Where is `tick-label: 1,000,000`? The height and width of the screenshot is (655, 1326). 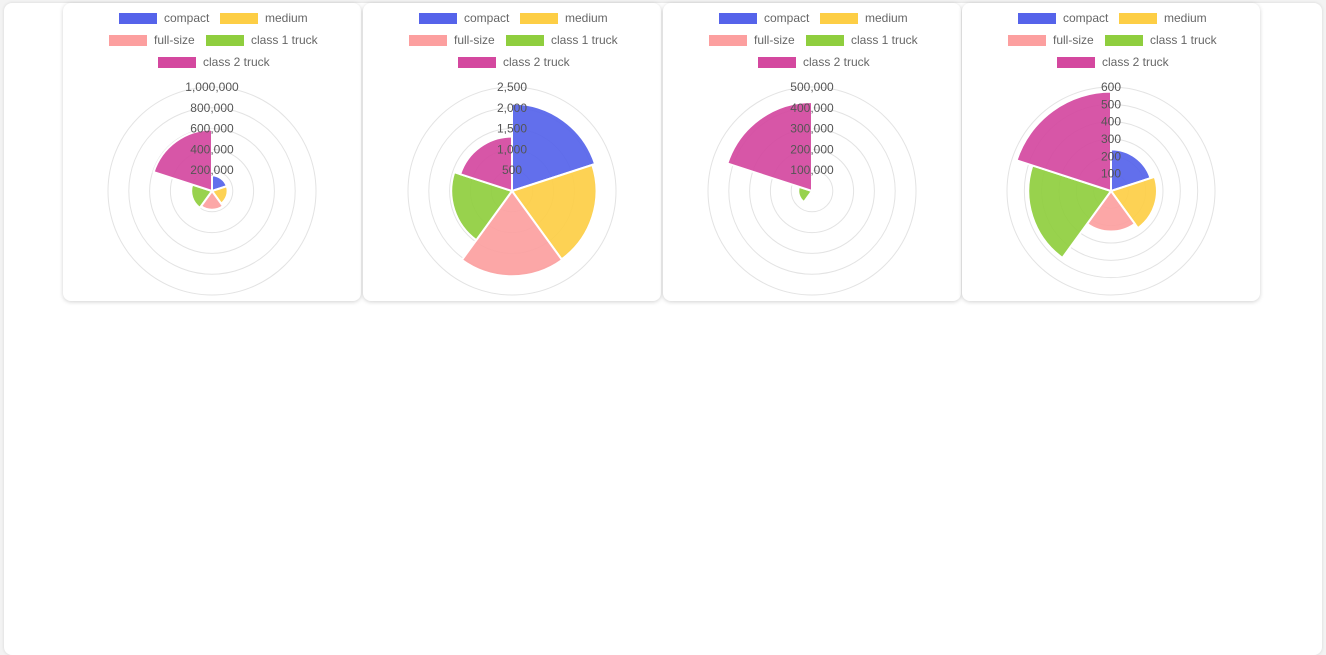 tick-label: 1,000,000 is located at coordinates (212, 87).